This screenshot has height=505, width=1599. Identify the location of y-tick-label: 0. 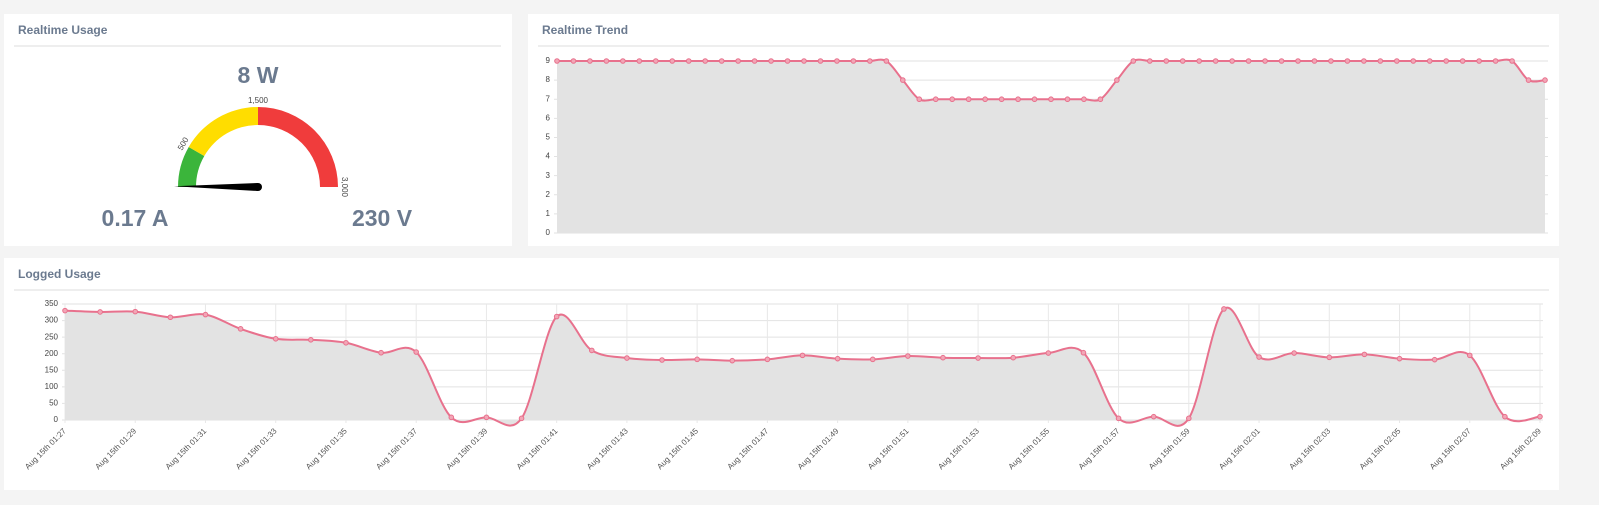
(548, 232).